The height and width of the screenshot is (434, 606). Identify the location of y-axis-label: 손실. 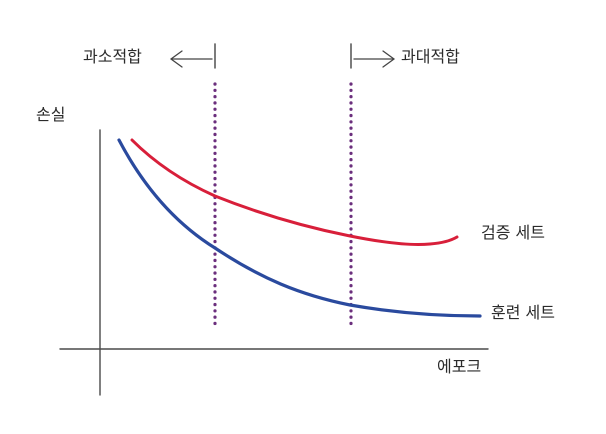
(50, 114).